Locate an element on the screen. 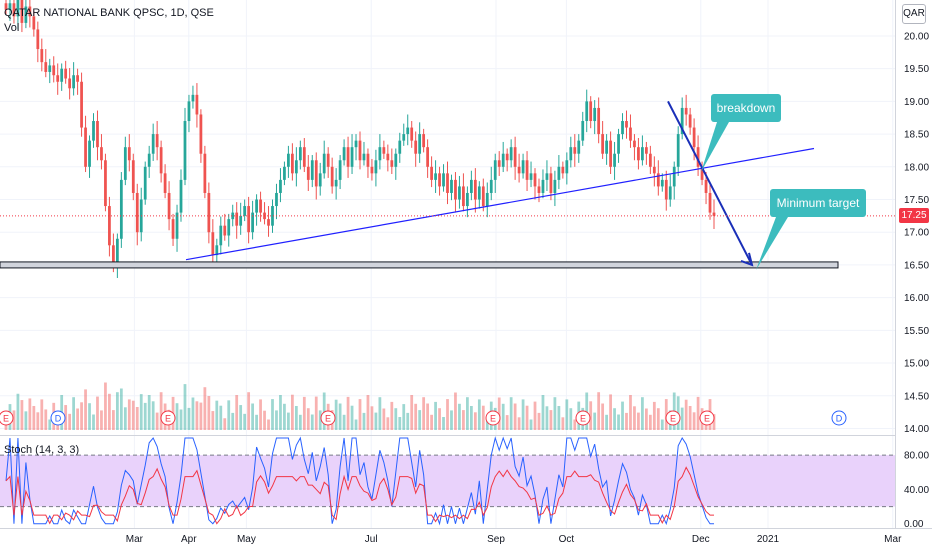 This screenshot has width=932, height=555. volume-label: Vol is located at coordinates (12, 28).